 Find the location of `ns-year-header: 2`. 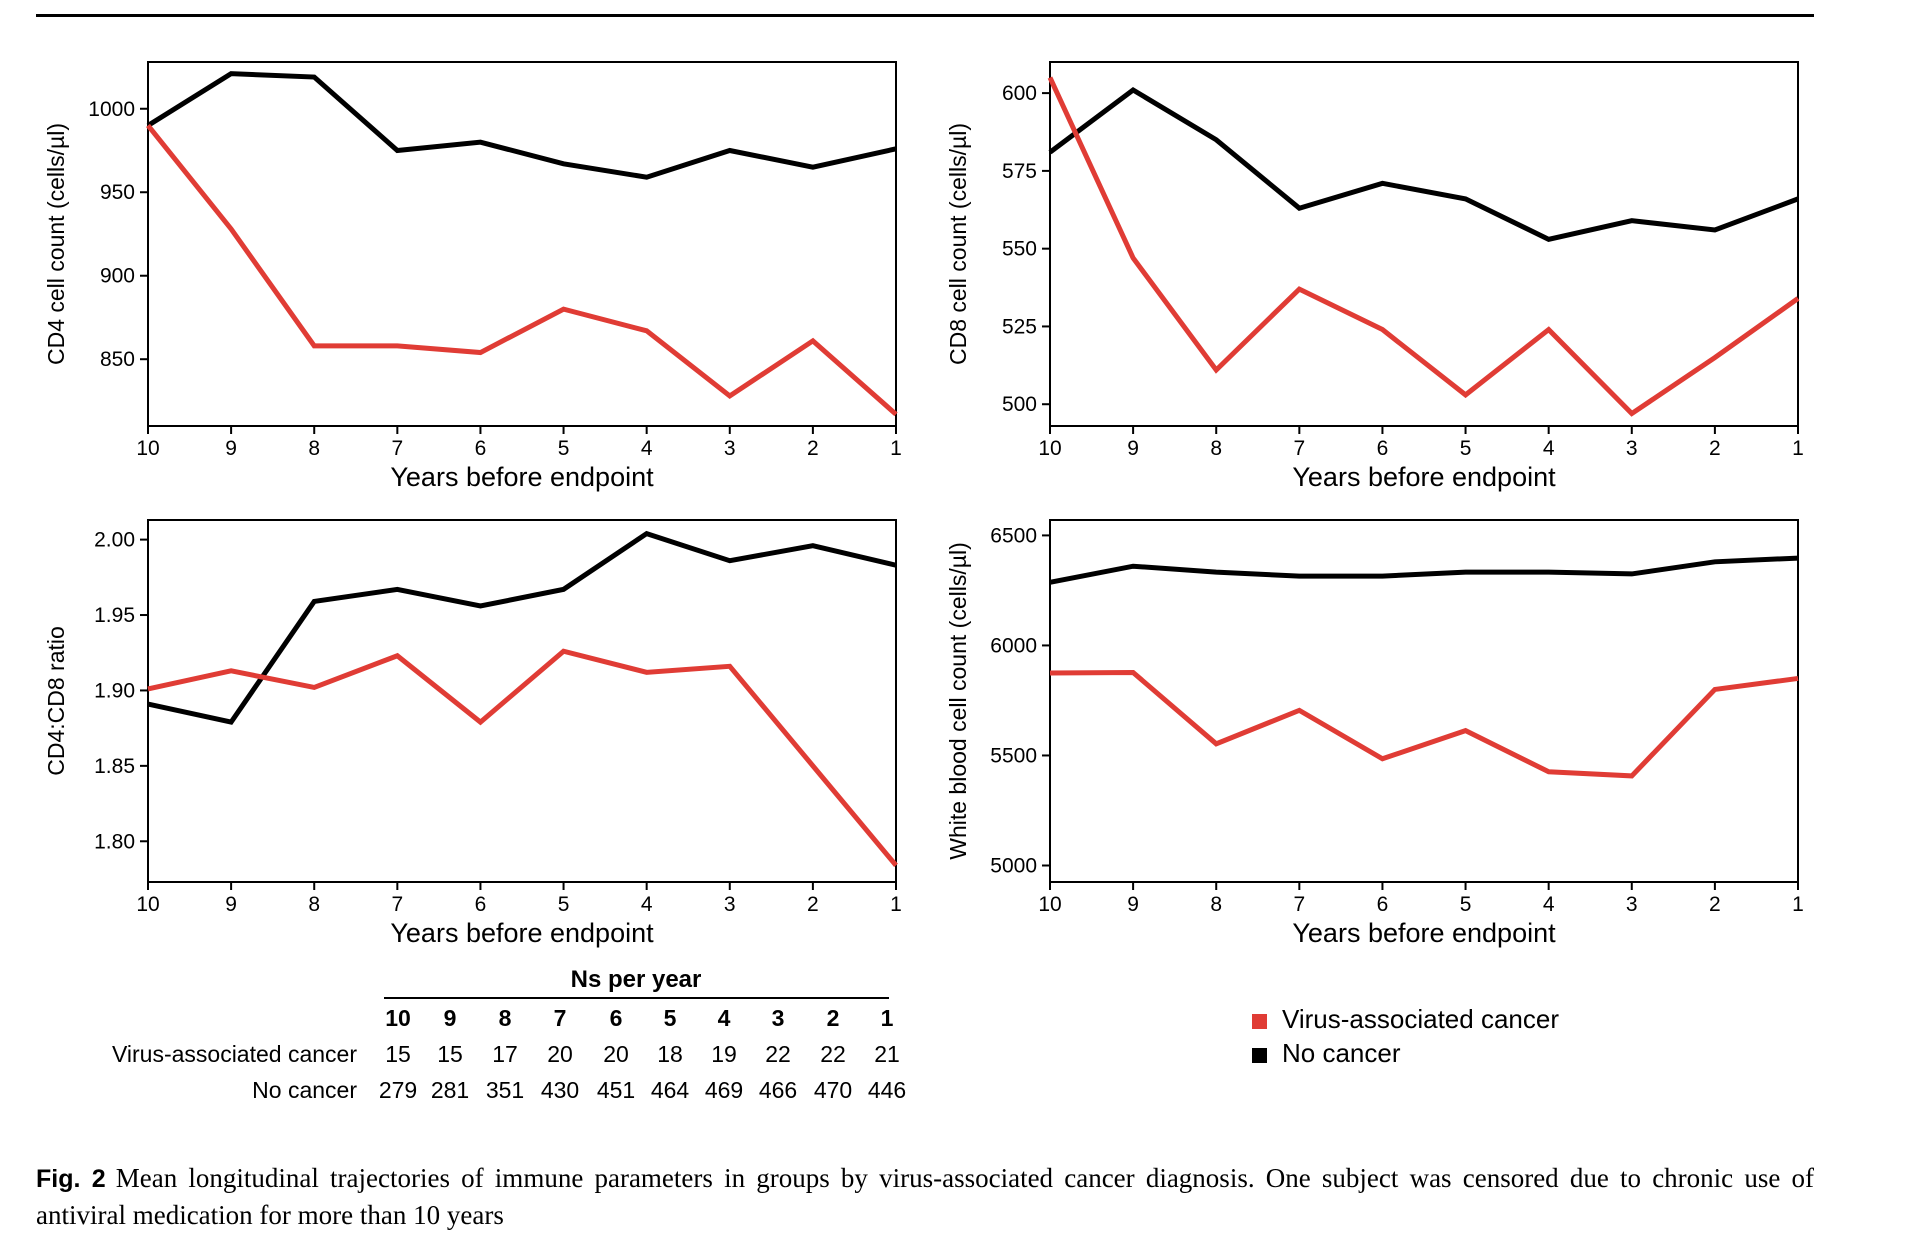

ns-year-header: 2 is located at coordinates (833, 1018).